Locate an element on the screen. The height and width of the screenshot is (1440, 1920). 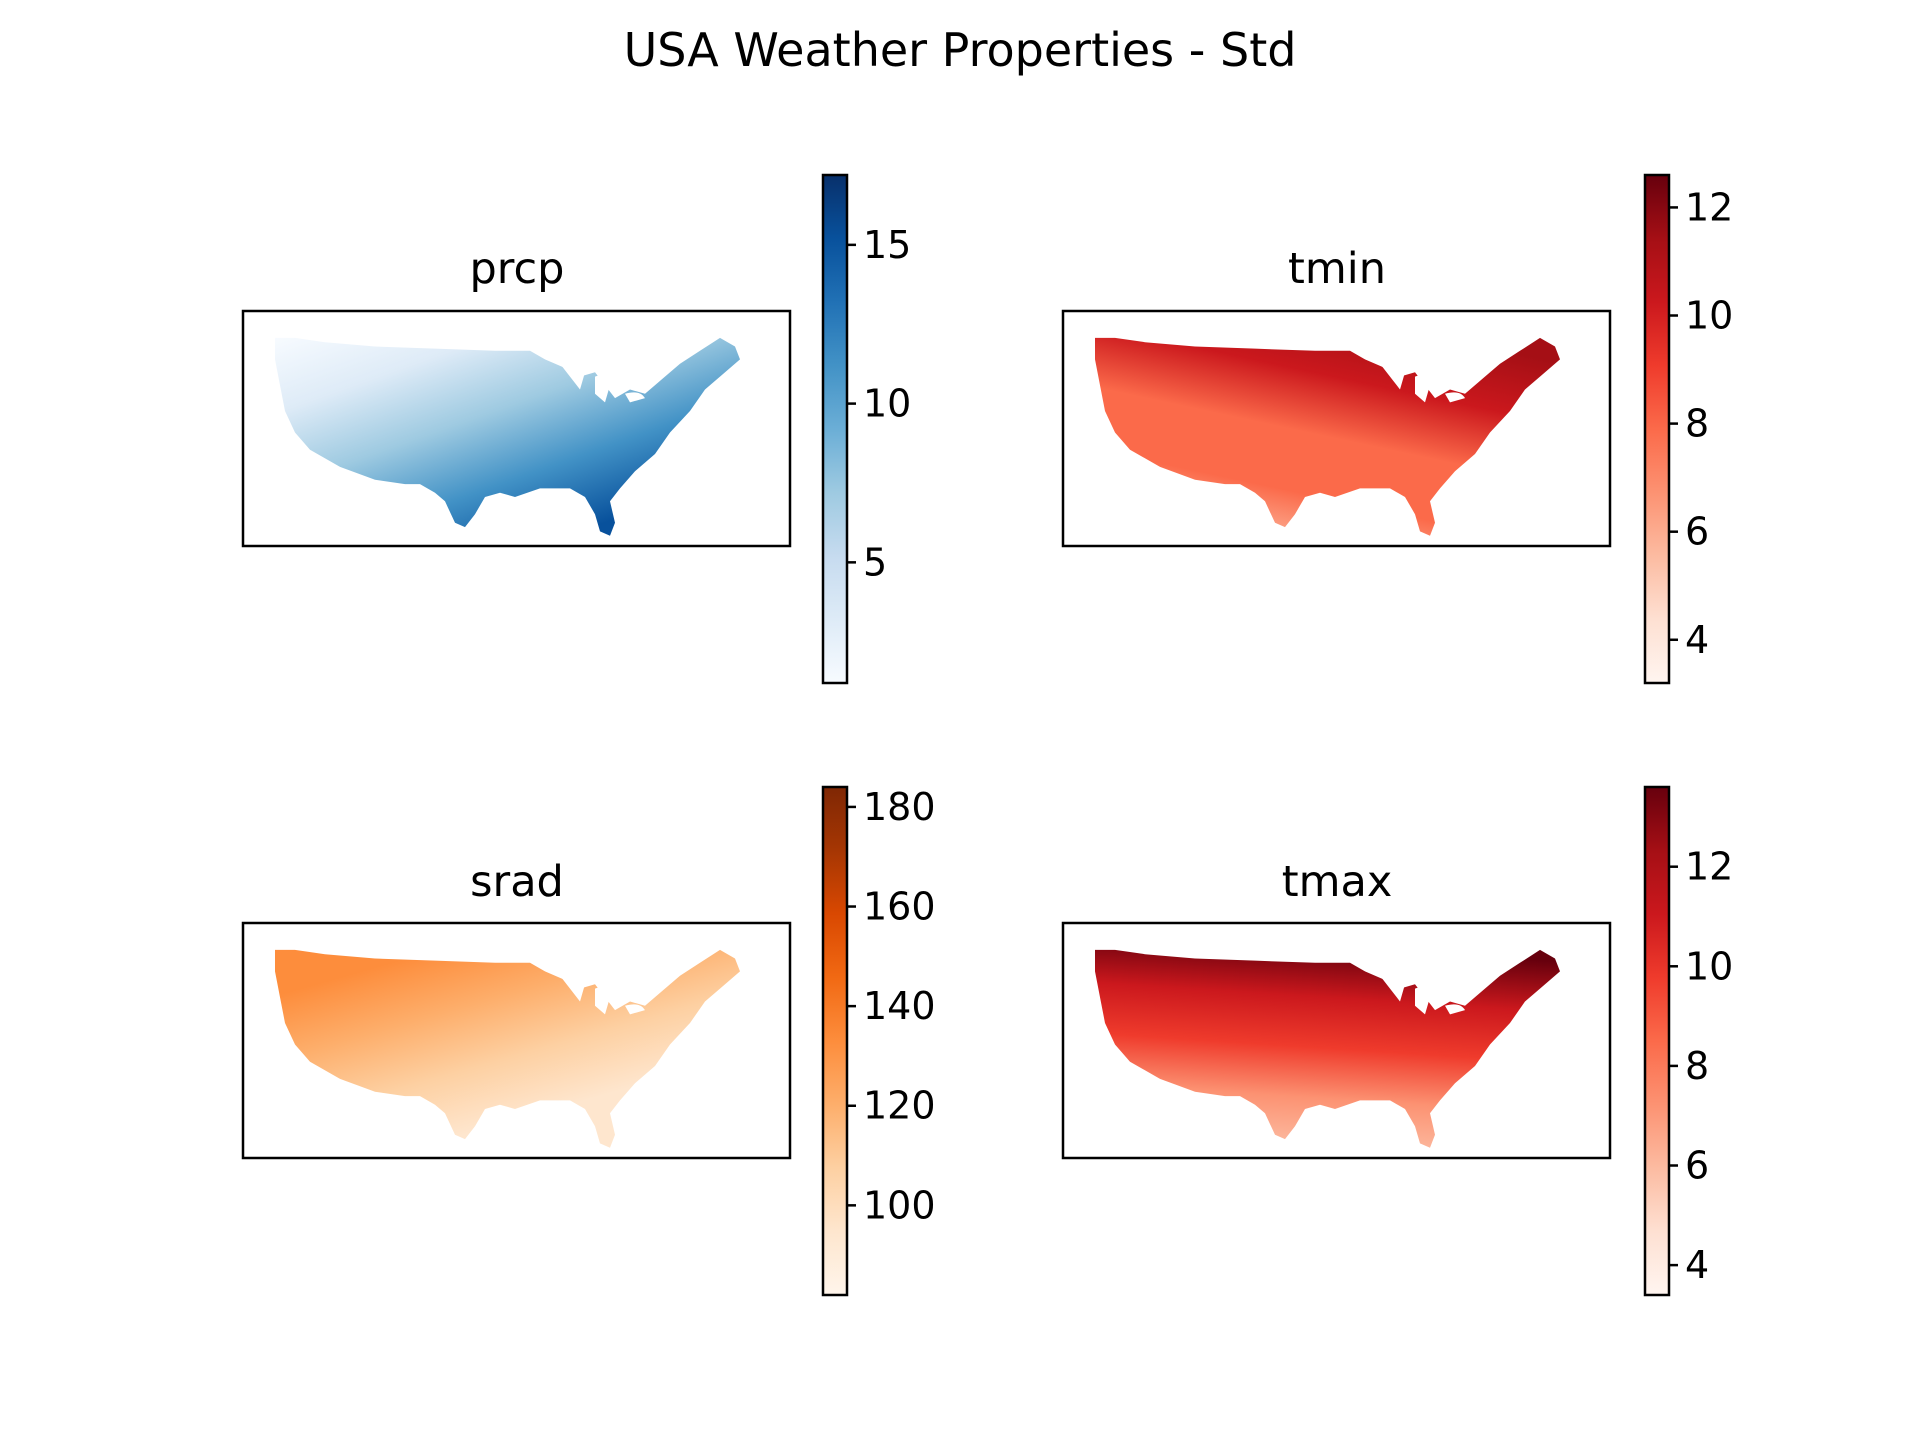
colorbar-gradient-srad is located at coordinates (835, 1041).